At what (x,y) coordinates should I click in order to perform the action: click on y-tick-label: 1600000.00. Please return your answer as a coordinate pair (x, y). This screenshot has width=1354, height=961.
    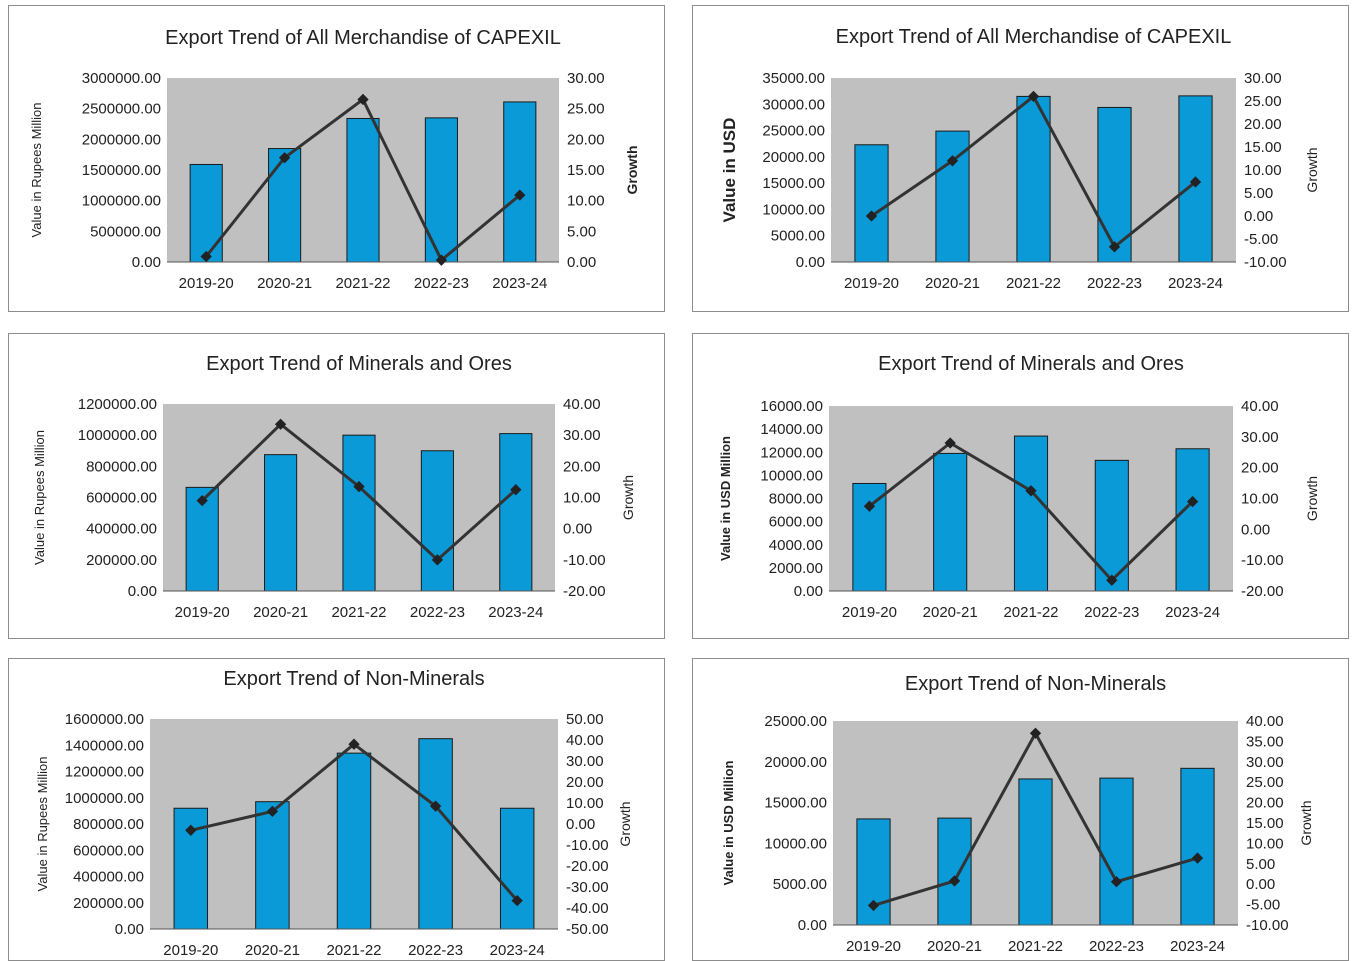
    Looking at the image, I should click on (104, 719).